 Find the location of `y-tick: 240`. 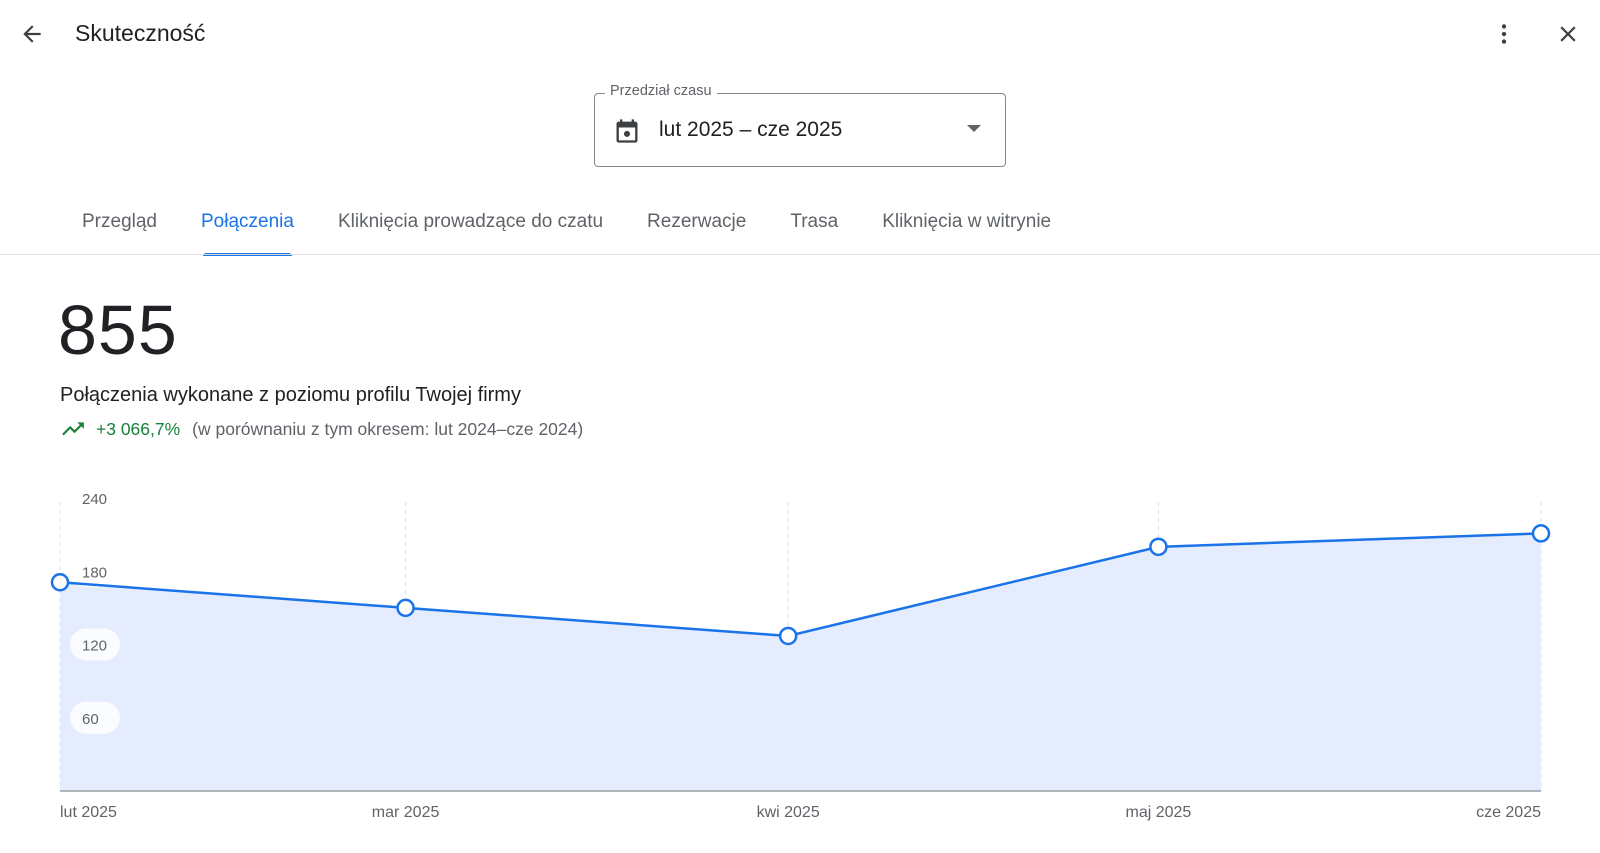

y-tick: 240 is located at coordinates (95, 498).